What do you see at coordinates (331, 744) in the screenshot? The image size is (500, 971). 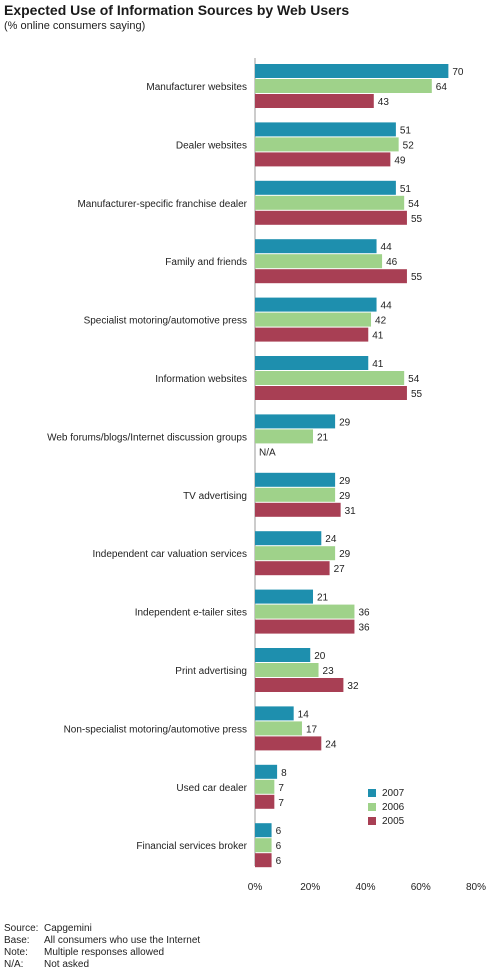 I see `data-label-2005-non-specialist-motoring-automotive-press: 24` at bounding box center [331, 744].